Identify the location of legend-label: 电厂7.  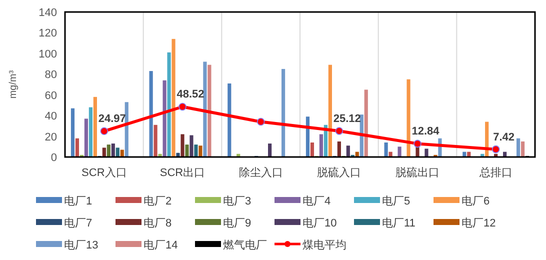
(78, 223).